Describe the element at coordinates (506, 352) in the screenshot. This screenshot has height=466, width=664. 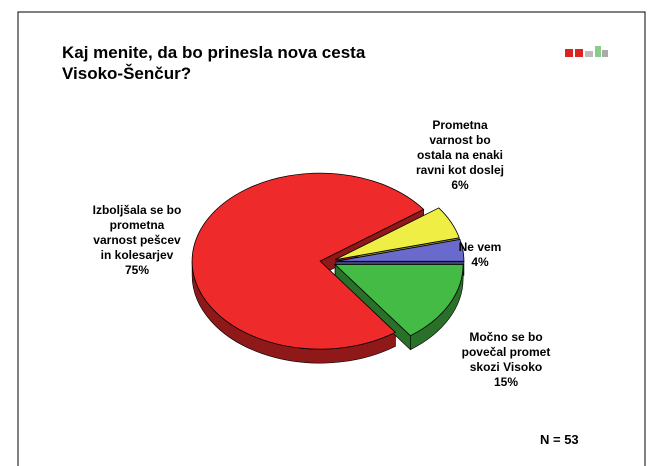
I see `category-label: Močno se bo povečal promet skozi Visoko` at that location.